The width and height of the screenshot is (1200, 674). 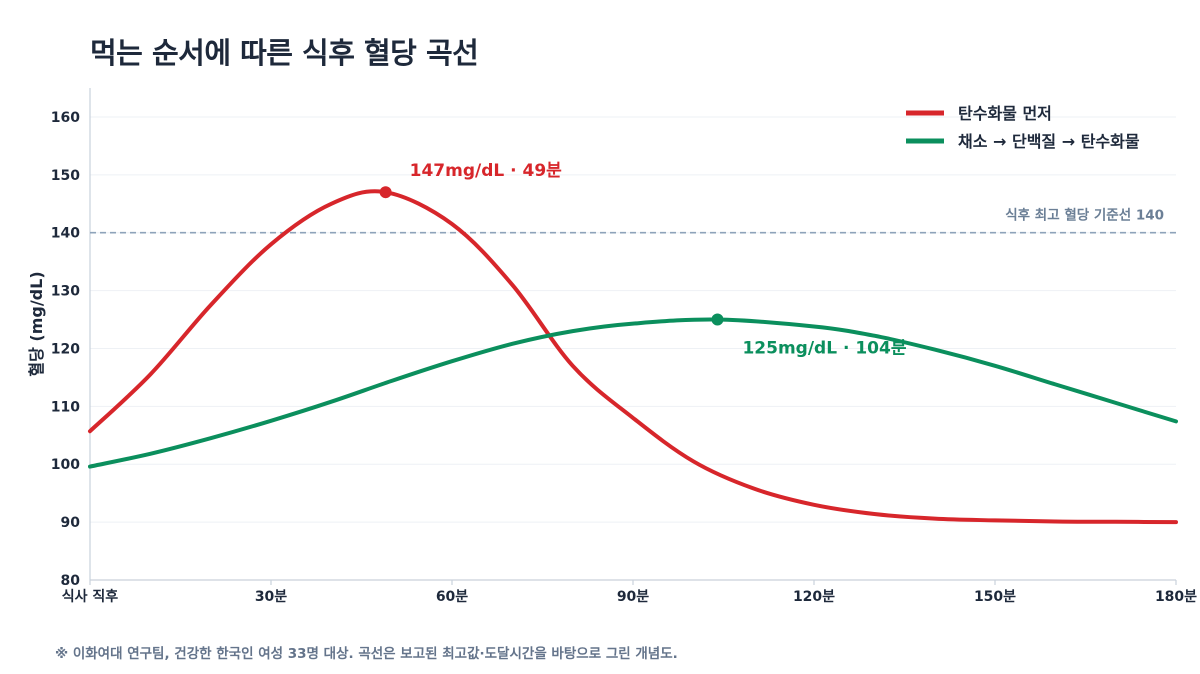 I want to click on x-tick-label: 90분, so click(x=633, y=597).